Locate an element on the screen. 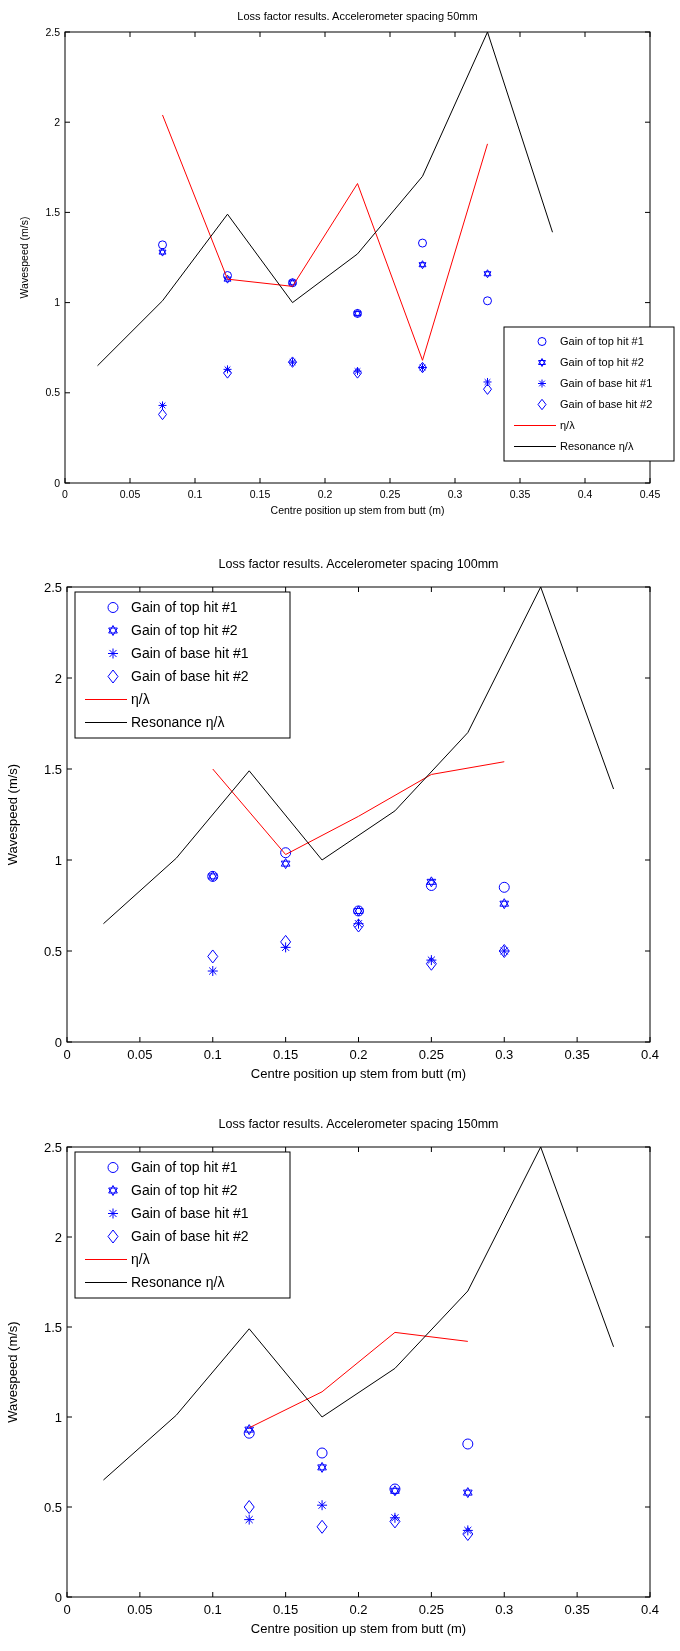  chart-title: Loss factor results. Accelerometer spacing 150mm is located at coordinates (358, 1124).